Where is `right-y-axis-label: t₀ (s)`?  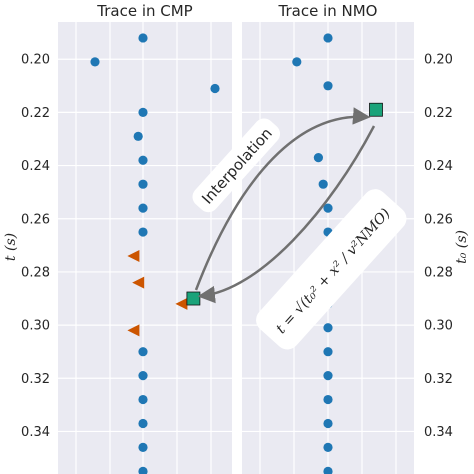
right-y-axis-label: t₀ (s) is located at coordinates (462, 247).